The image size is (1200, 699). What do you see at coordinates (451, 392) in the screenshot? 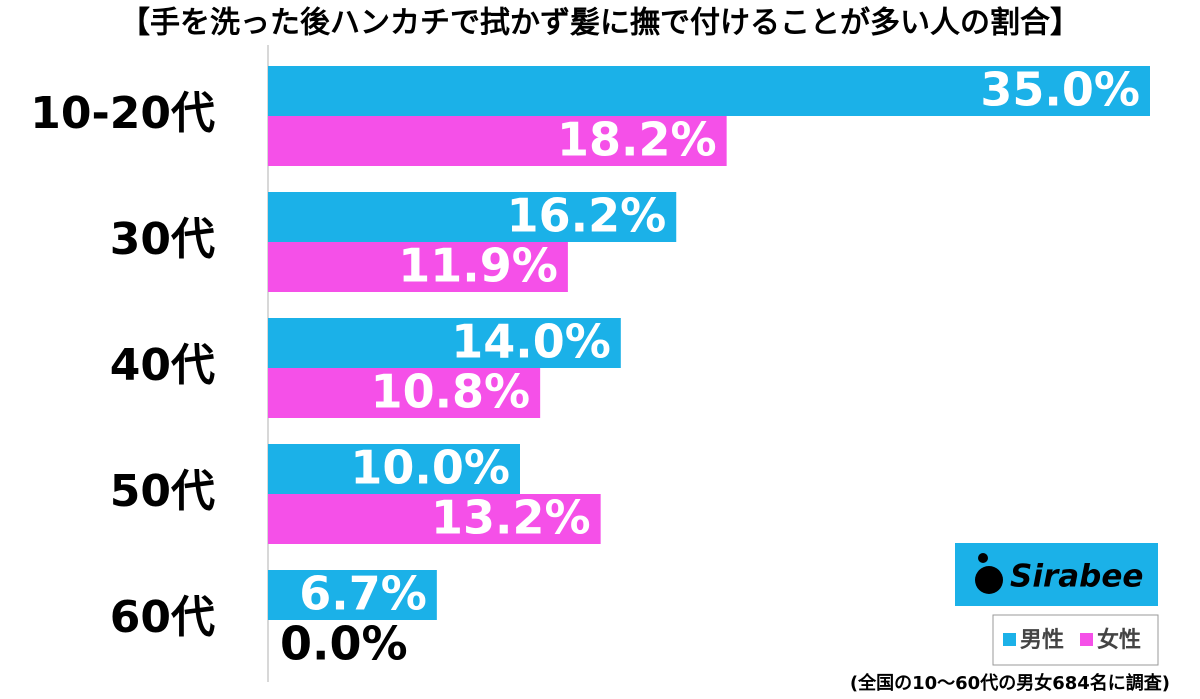
I see `value-label: 10.8%` at bounding box center [451, 392].